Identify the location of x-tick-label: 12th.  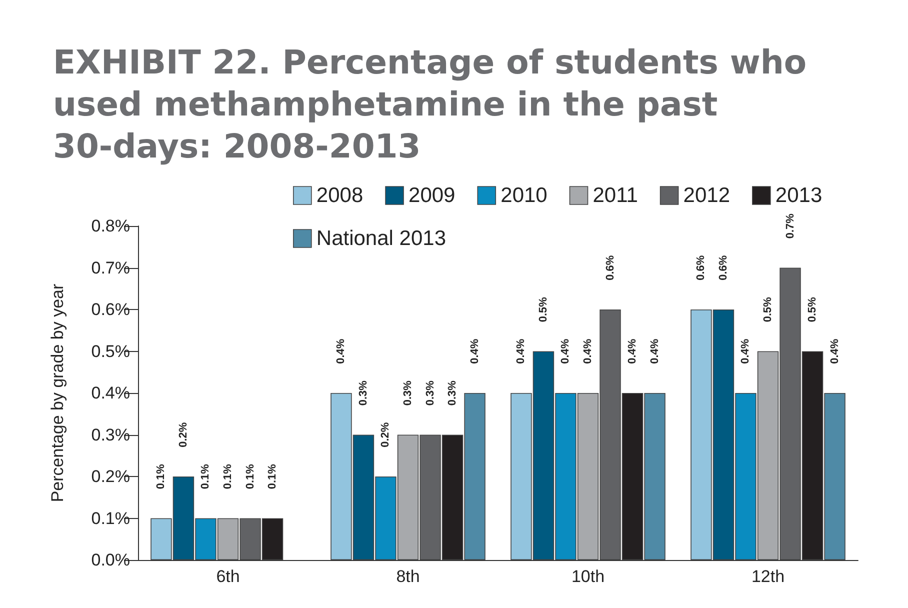
(768, 576).